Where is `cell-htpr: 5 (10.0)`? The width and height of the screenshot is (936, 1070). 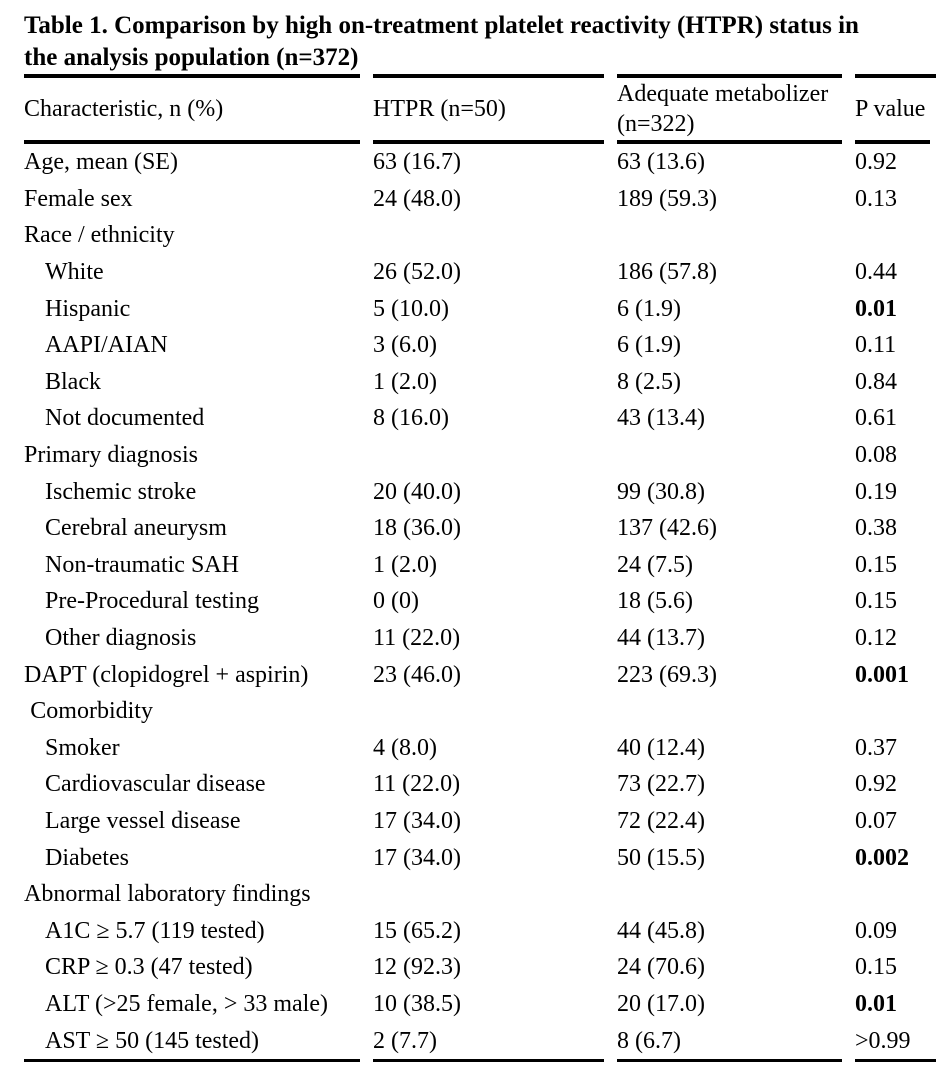
cell-htpr: 5 (10.0) is located at coordinates (411, 308).